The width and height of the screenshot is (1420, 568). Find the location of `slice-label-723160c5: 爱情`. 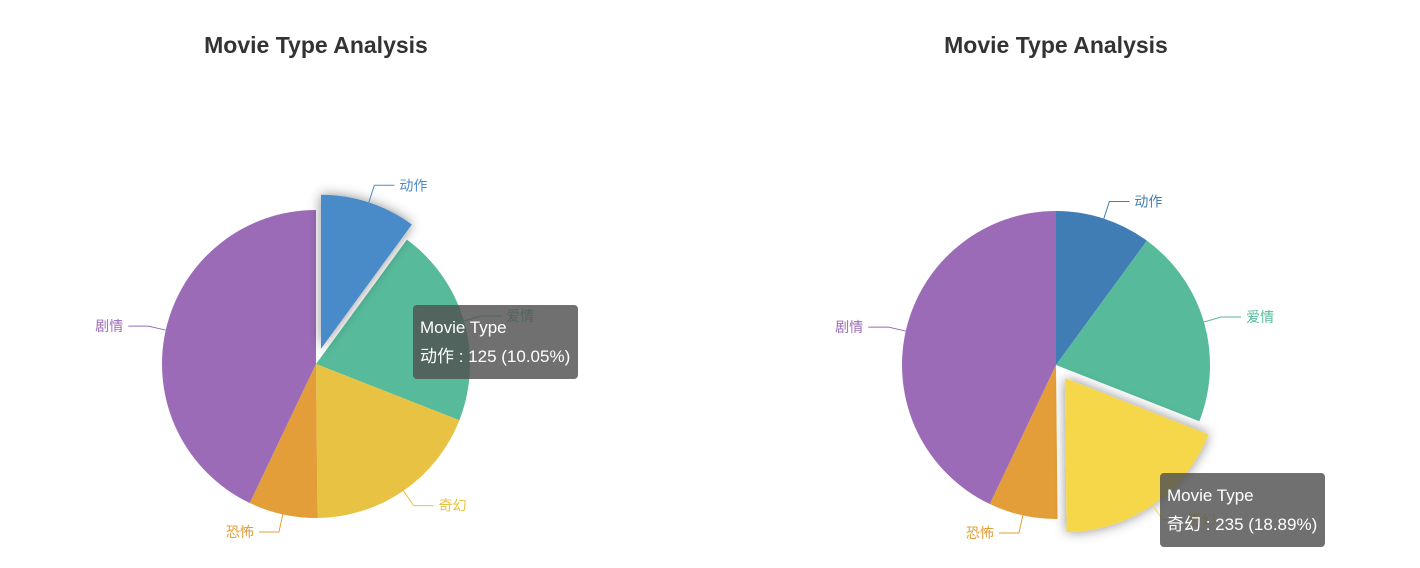

slice-label-723160c5: 爱情 is located at coordinates (1260, 318).